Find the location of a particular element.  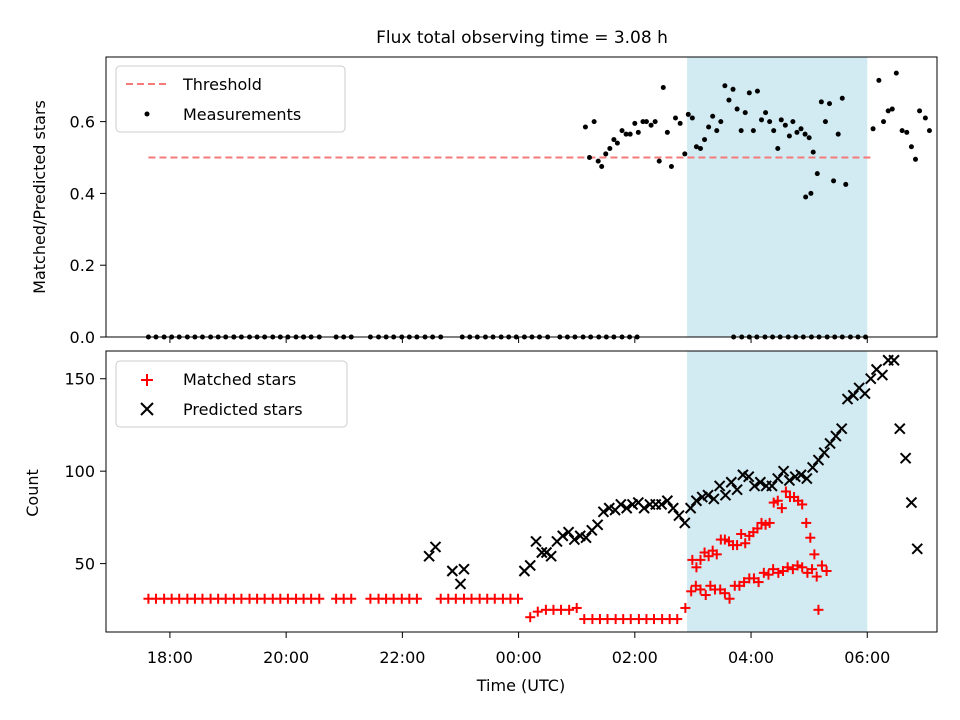

legend-matched-swatch is located at coordinates (147, 380).